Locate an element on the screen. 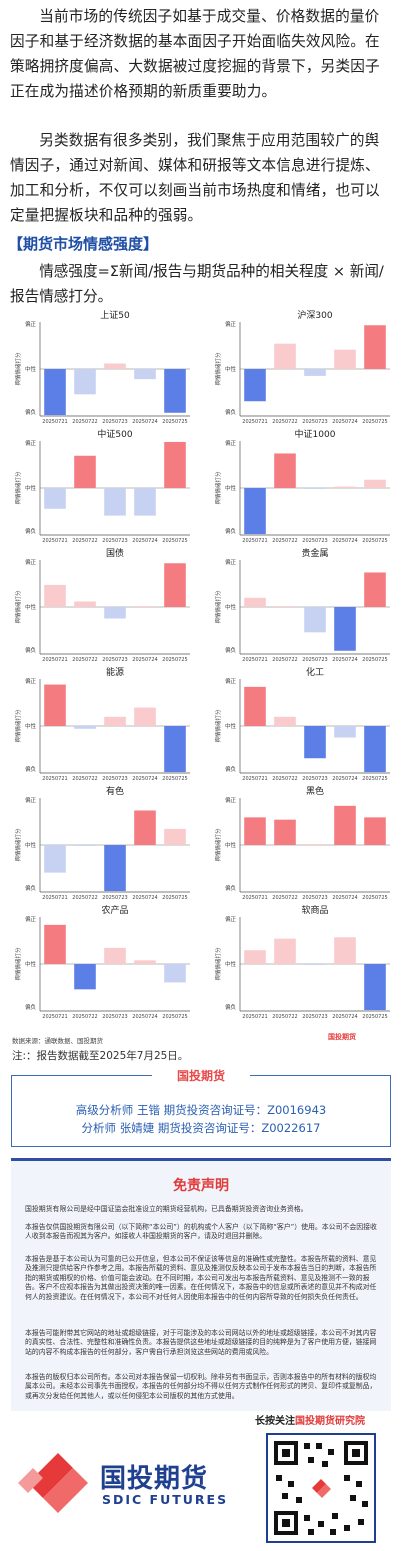 The height and width of the screenshot is (1551, 402). brand-logo-icon is located at coordinates (53, 1483).